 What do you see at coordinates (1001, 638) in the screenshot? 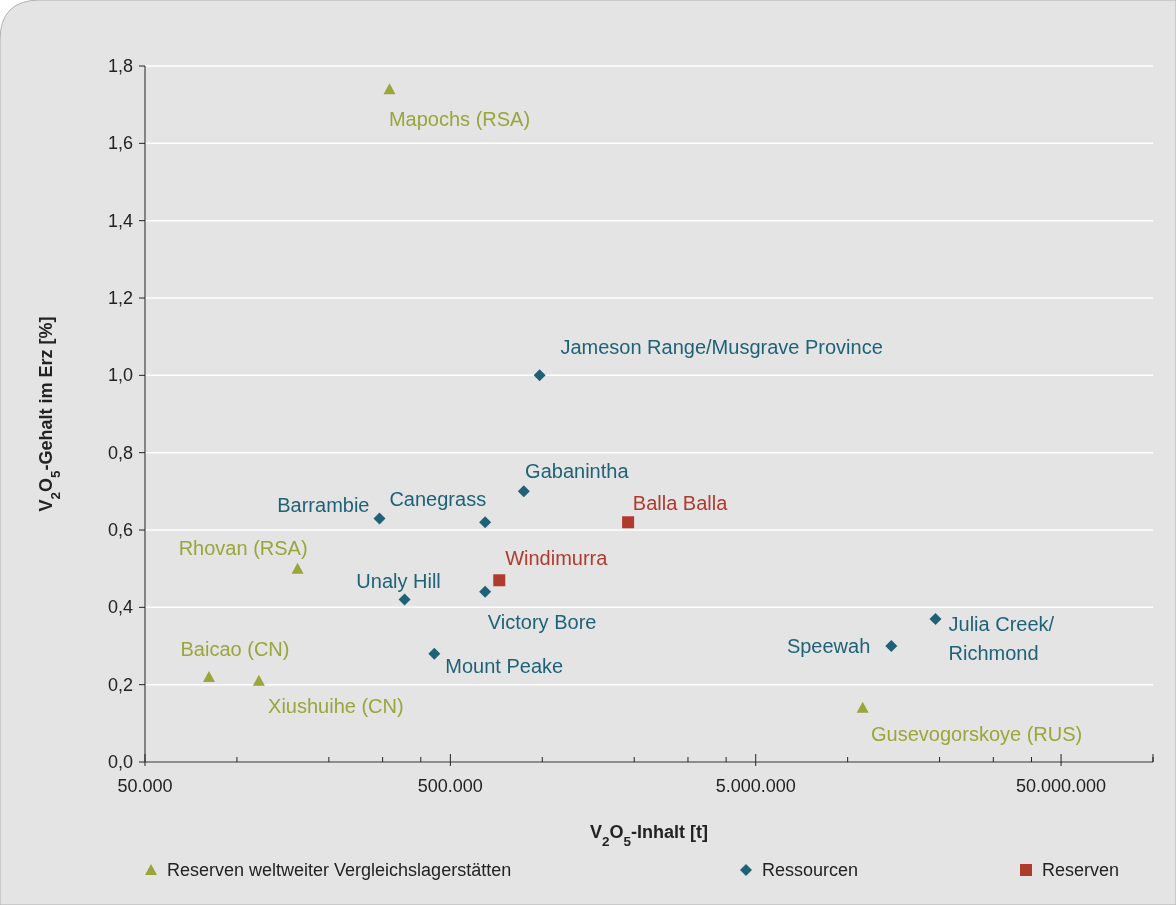
I see `annotation: Julia Creek/ Richmond` at bounding box center [1001, 638].